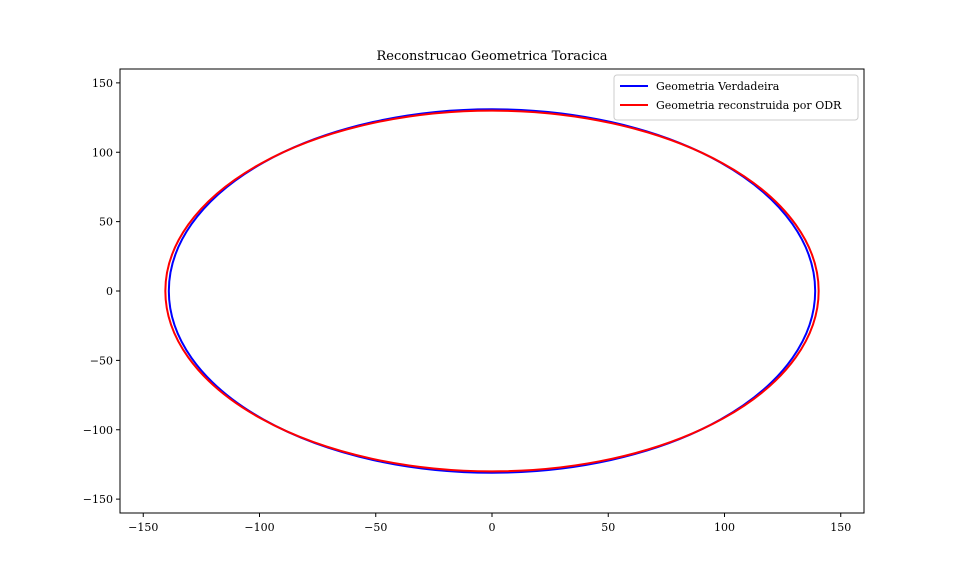  What do you see at coordinates (101, 291) in the screenshot?
I see `y-axis: −150 −100 −50 0 50 100 150` at bounding box center [101, 291].